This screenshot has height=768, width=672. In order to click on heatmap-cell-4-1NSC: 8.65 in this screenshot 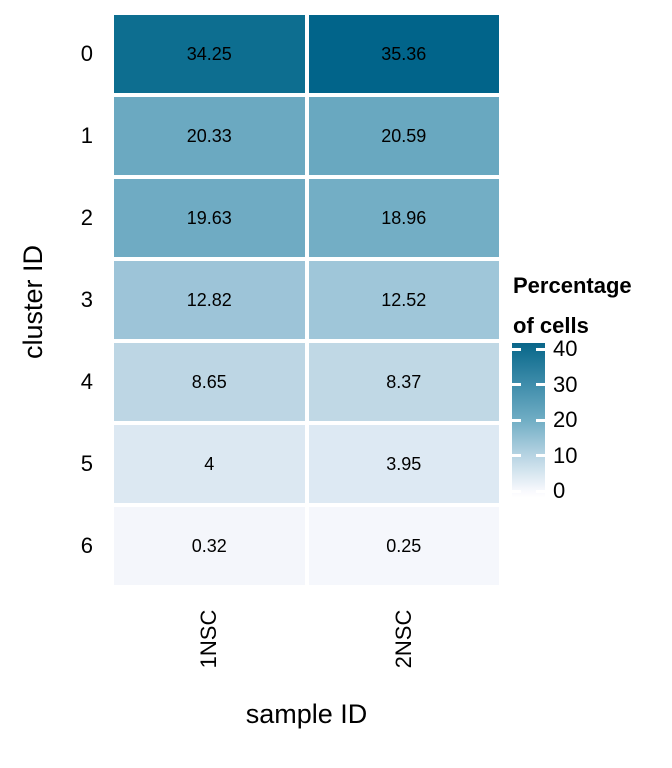, I will do `click(209, 382)`.